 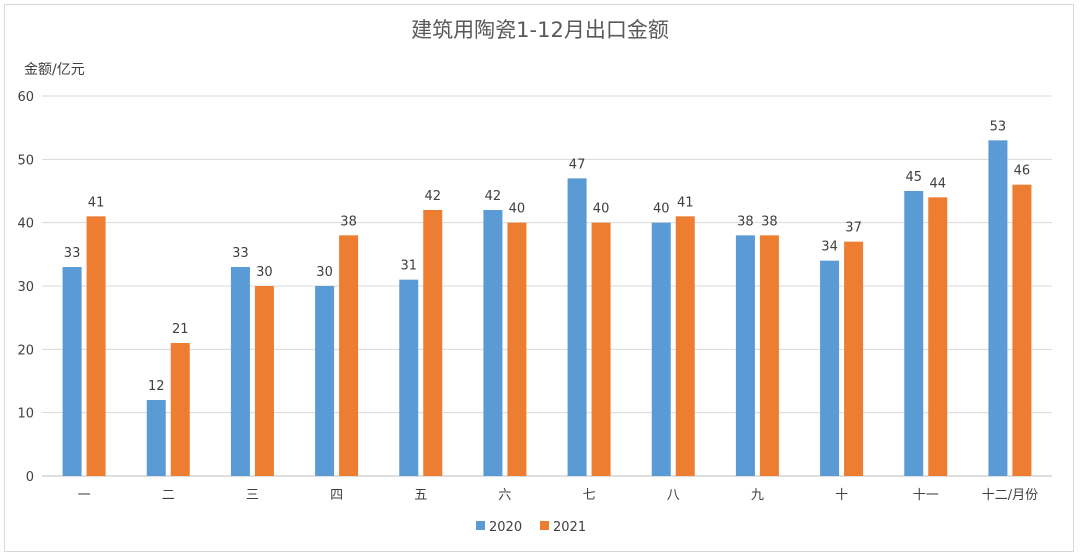 What do you see at coordinates (420, 495) in the screenshot?
I see `x-tick-label: 五` at bounding box center [420, 495].